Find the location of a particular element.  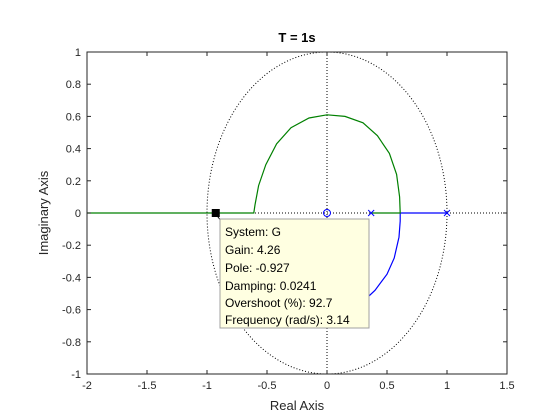

datatip-gain: Gain: 4.26 is located at coordinates (253, 250).